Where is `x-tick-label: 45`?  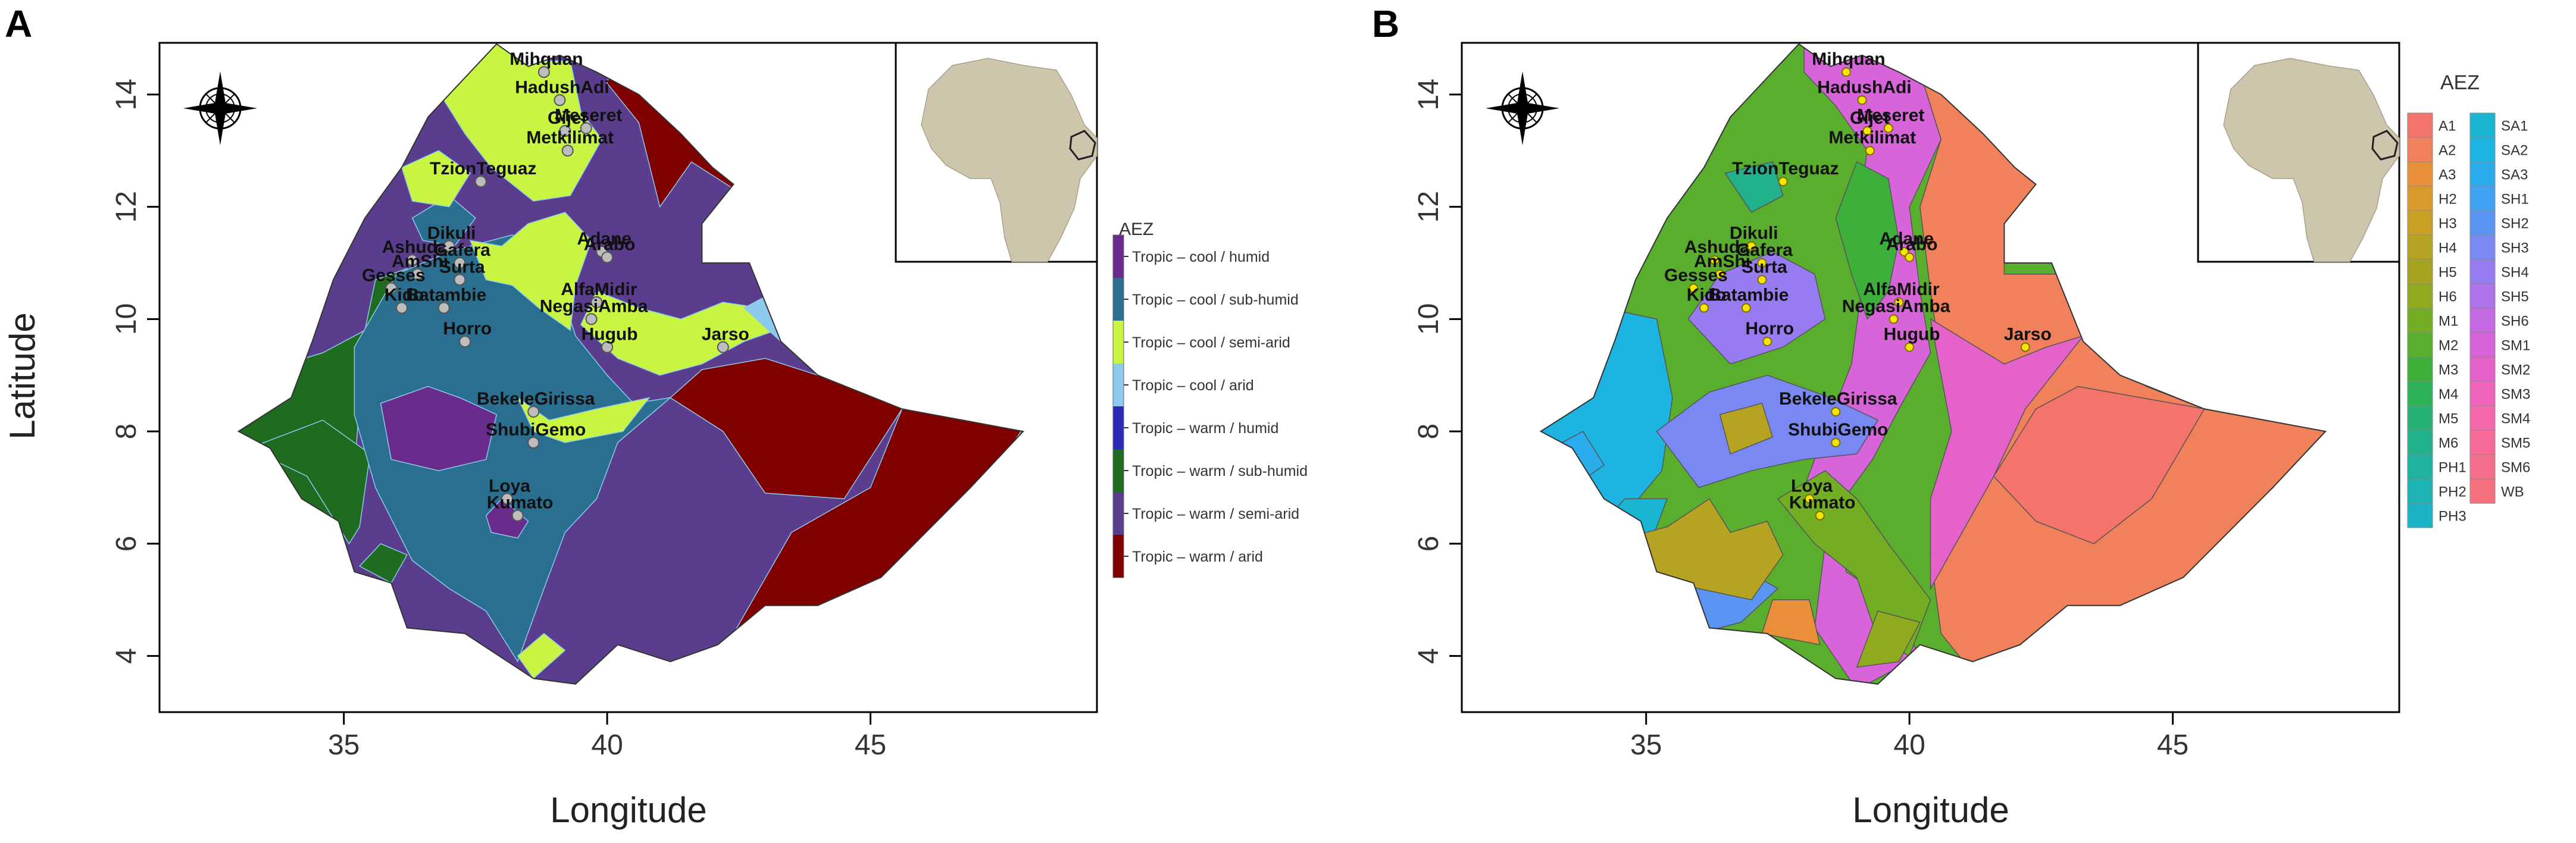
x-tick-label: 45 is located at coordinates (870, 745).